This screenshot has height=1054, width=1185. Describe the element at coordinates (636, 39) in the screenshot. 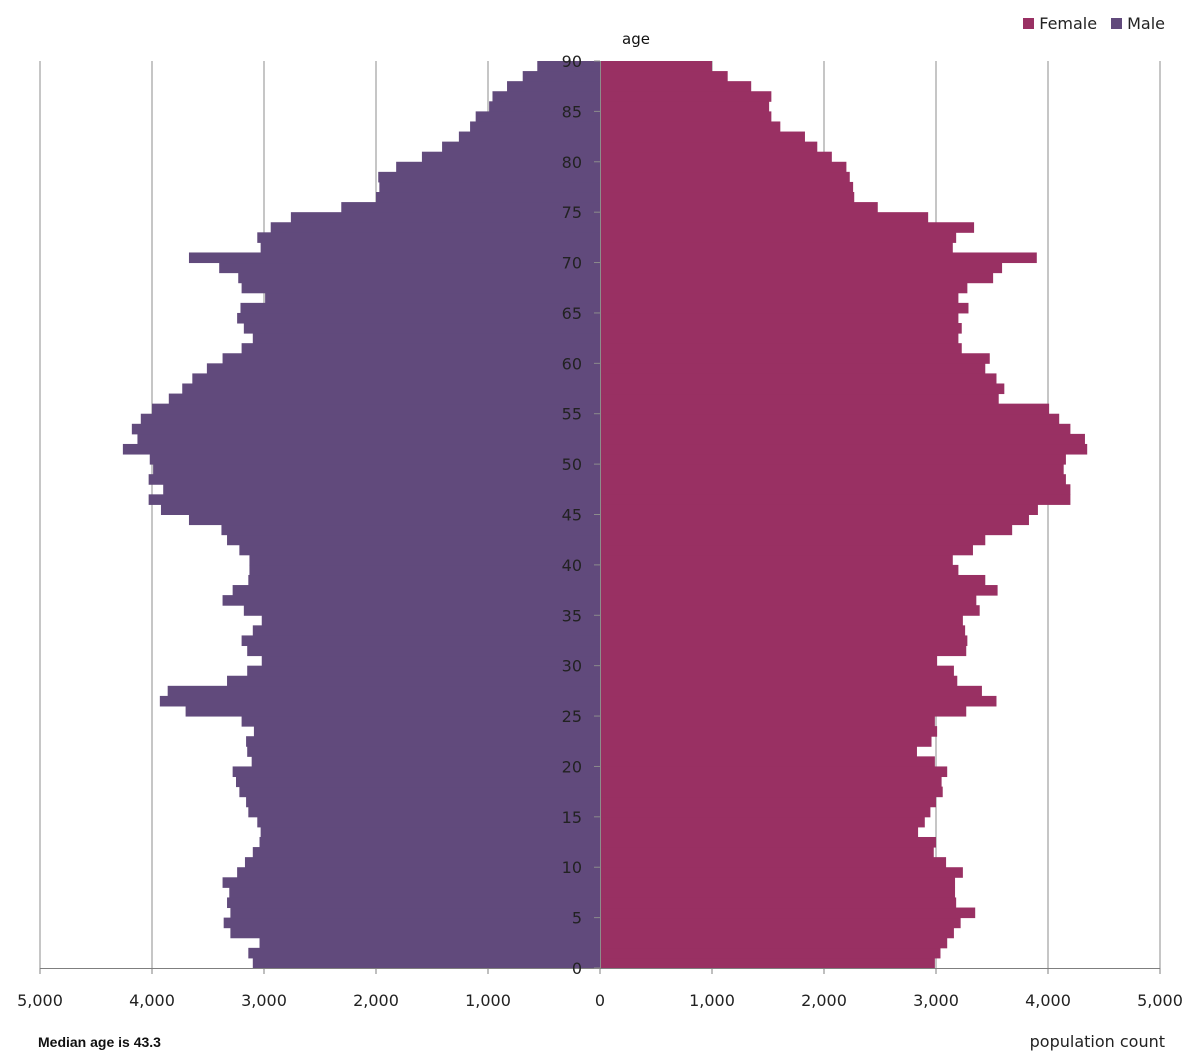

I see `y-axis-title: age` at that location.